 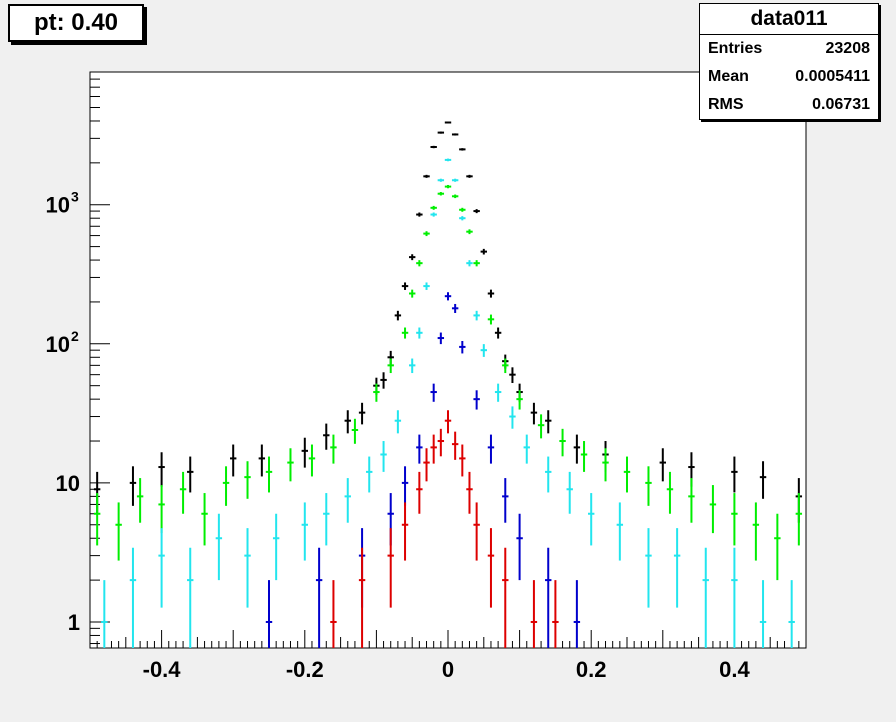 I want to click on stats-value: 23208, so click(x=848, y=48).